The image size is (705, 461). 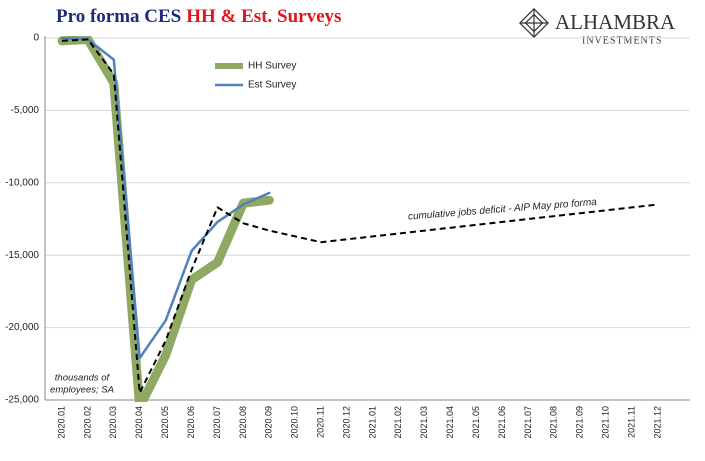 What do you see at coordinates (36, 38) in the screenshot?
I see `y-tick-label: 0` at bounding box center [36, 38].